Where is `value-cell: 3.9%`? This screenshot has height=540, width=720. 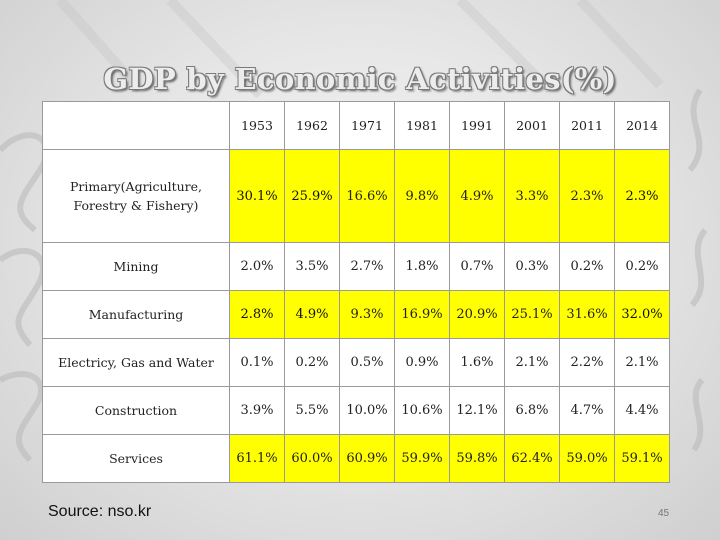
value-cell: 3.9% is located at coordinates (257, 410).